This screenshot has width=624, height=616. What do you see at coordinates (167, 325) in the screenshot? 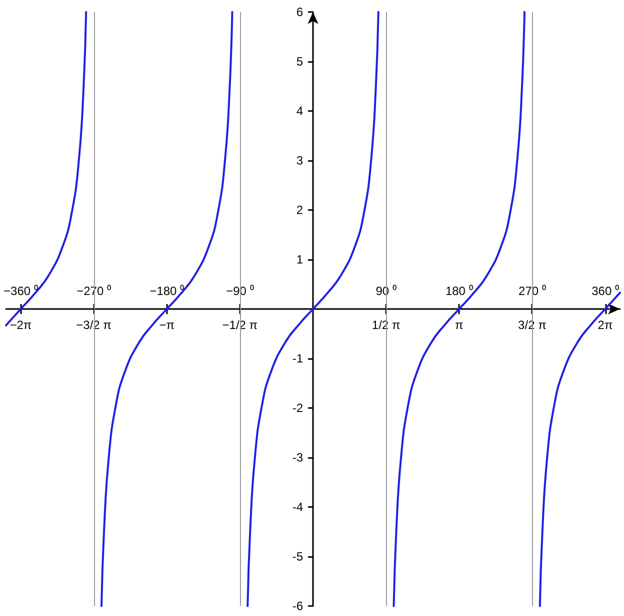
I see `x-tick-label: −π` at bounding box center [167, 325].